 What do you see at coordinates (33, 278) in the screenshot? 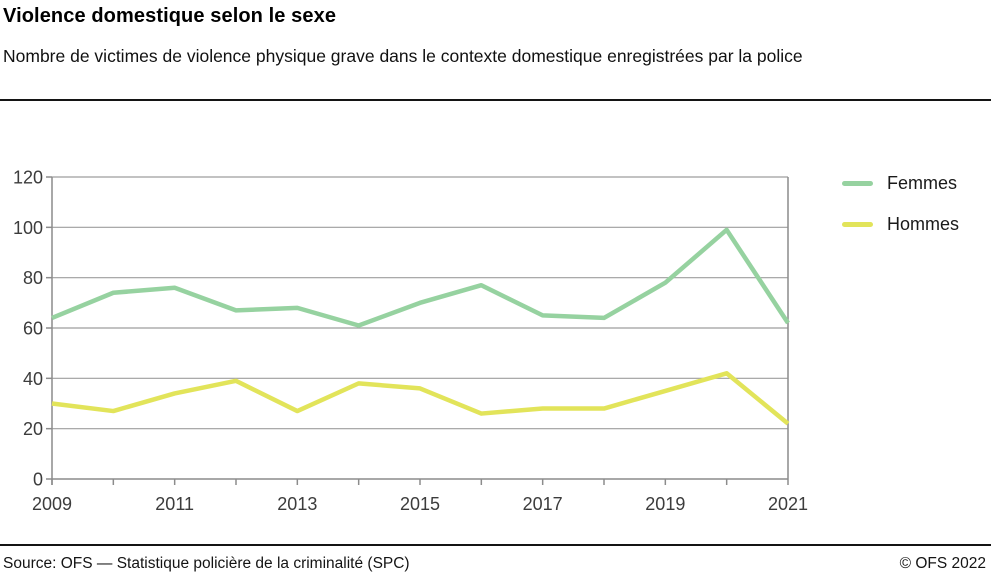
I see `y-tick-label-80: 80` at bounding box center [33, 278].